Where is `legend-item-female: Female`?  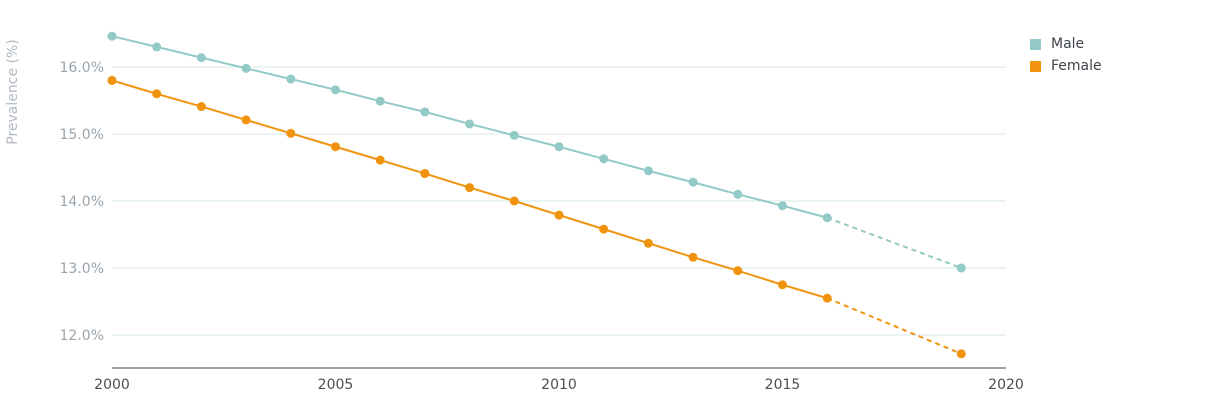
legend-item-female: Female is located at coordinates (1066, 66).